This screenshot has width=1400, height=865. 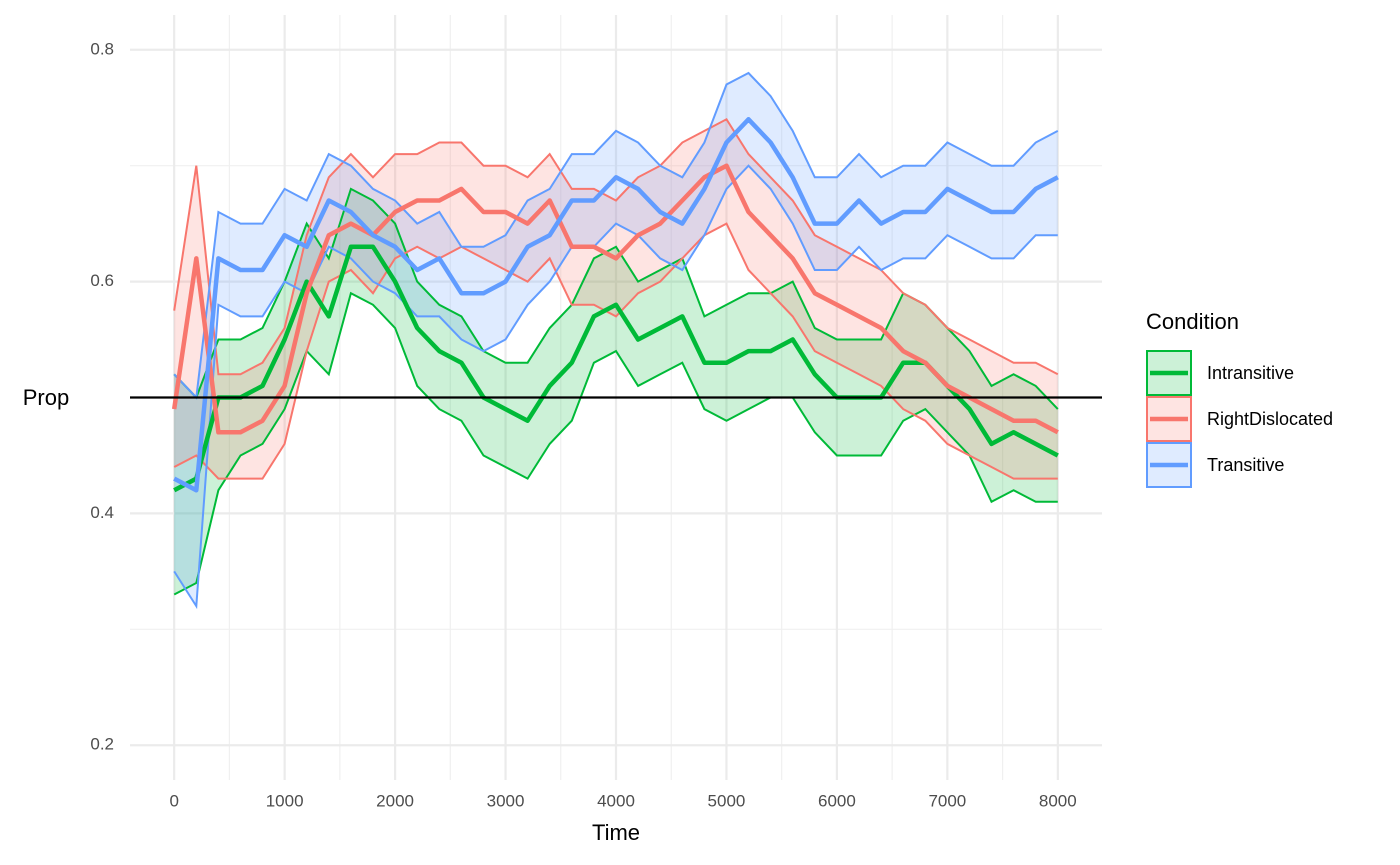 I want to click on x-tick-label: 6000, so click(x=837, y=800).